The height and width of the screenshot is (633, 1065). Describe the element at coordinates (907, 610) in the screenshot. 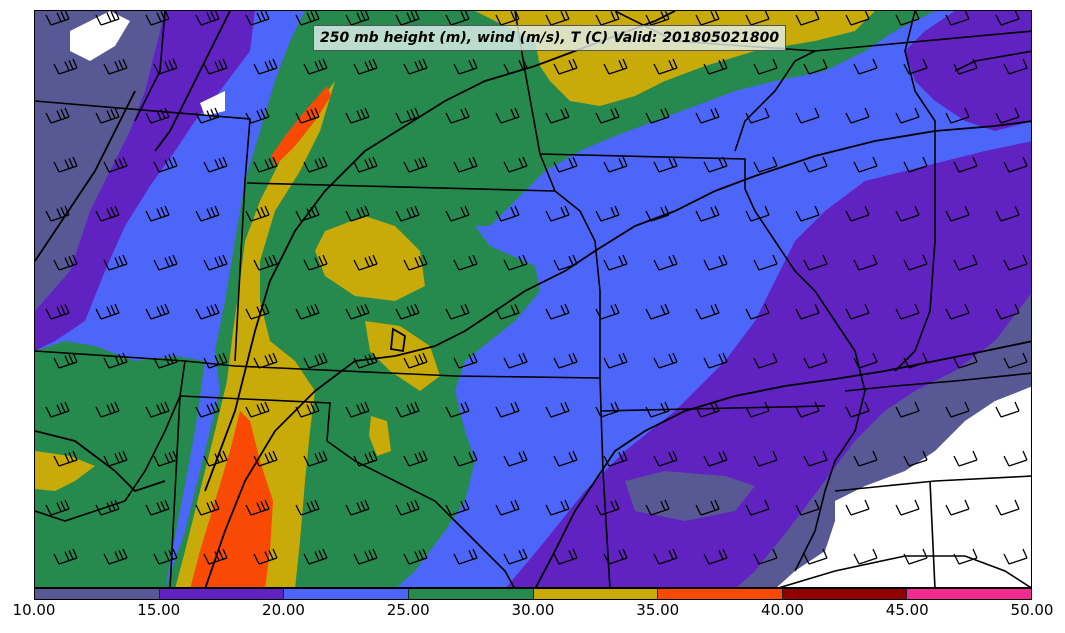

I see `colorbar-tick-label: 45.00` at that location.